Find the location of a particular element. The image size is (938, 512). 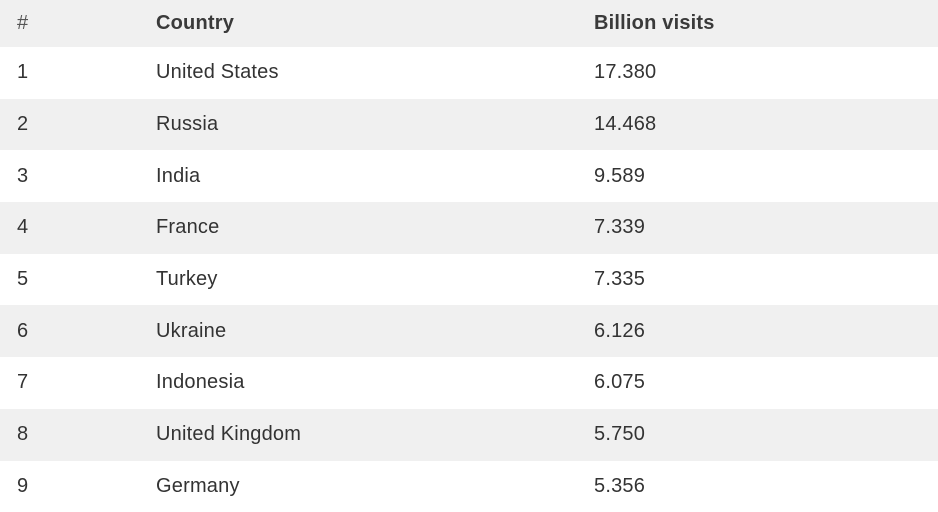

row-country: France is located at coordinates (375, 227).